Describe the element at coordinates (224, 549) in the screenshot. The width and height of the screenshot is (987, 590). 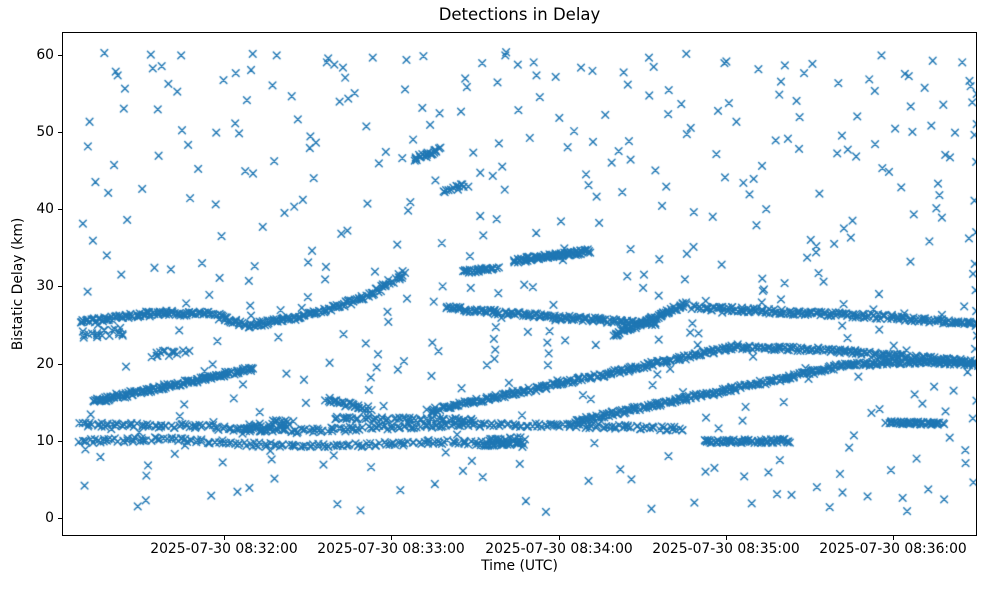
I see `x-tick-label-0: 2025-07-30 08:32:00` at that location.